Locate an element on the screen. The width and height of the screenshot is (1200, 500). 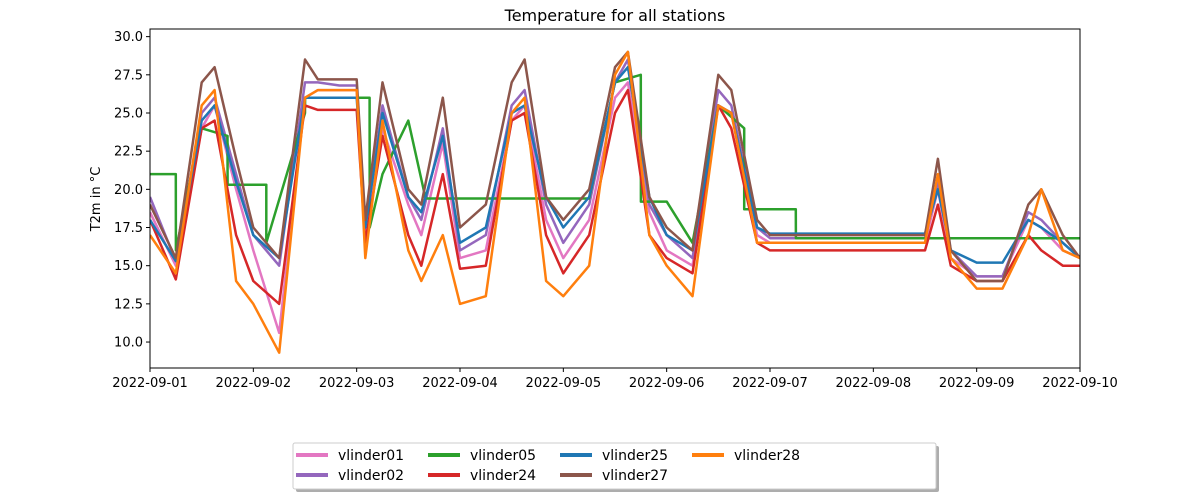
legend-label-vlinder01: vlinder01 is located at coordinates (371, 456).